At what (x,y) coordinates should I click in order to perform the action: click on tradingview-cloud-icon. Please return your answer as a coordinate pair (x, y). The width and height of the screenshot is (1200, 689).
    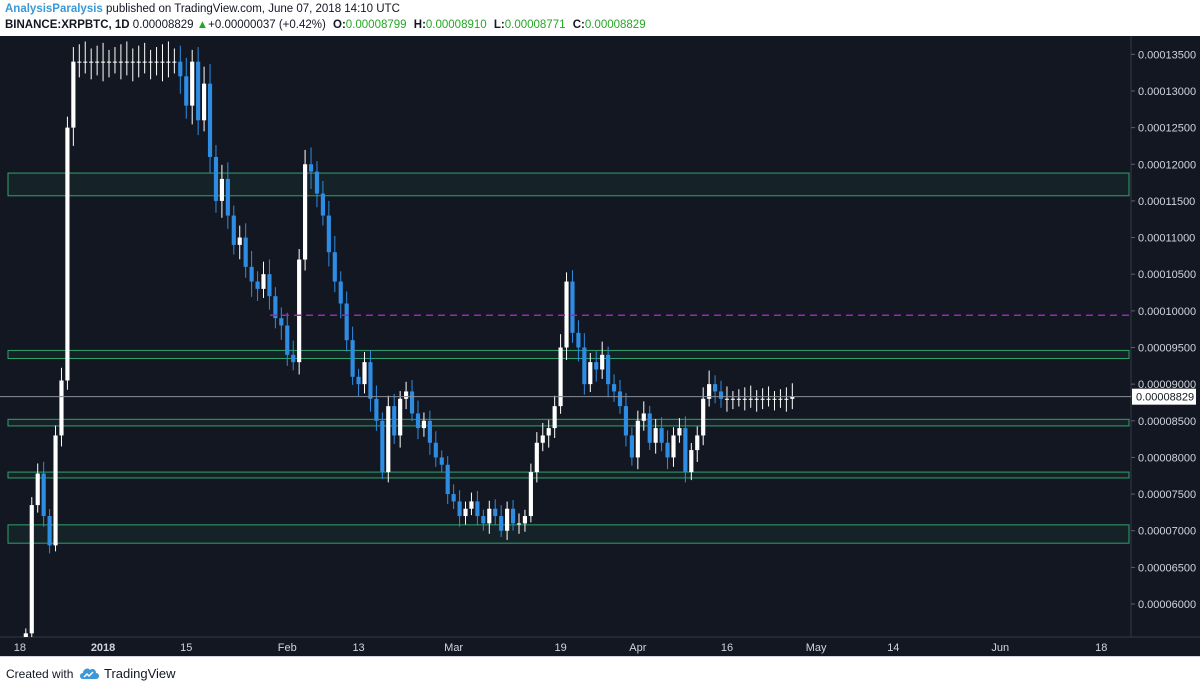
    Looking at the image, I should click on (89, 673).